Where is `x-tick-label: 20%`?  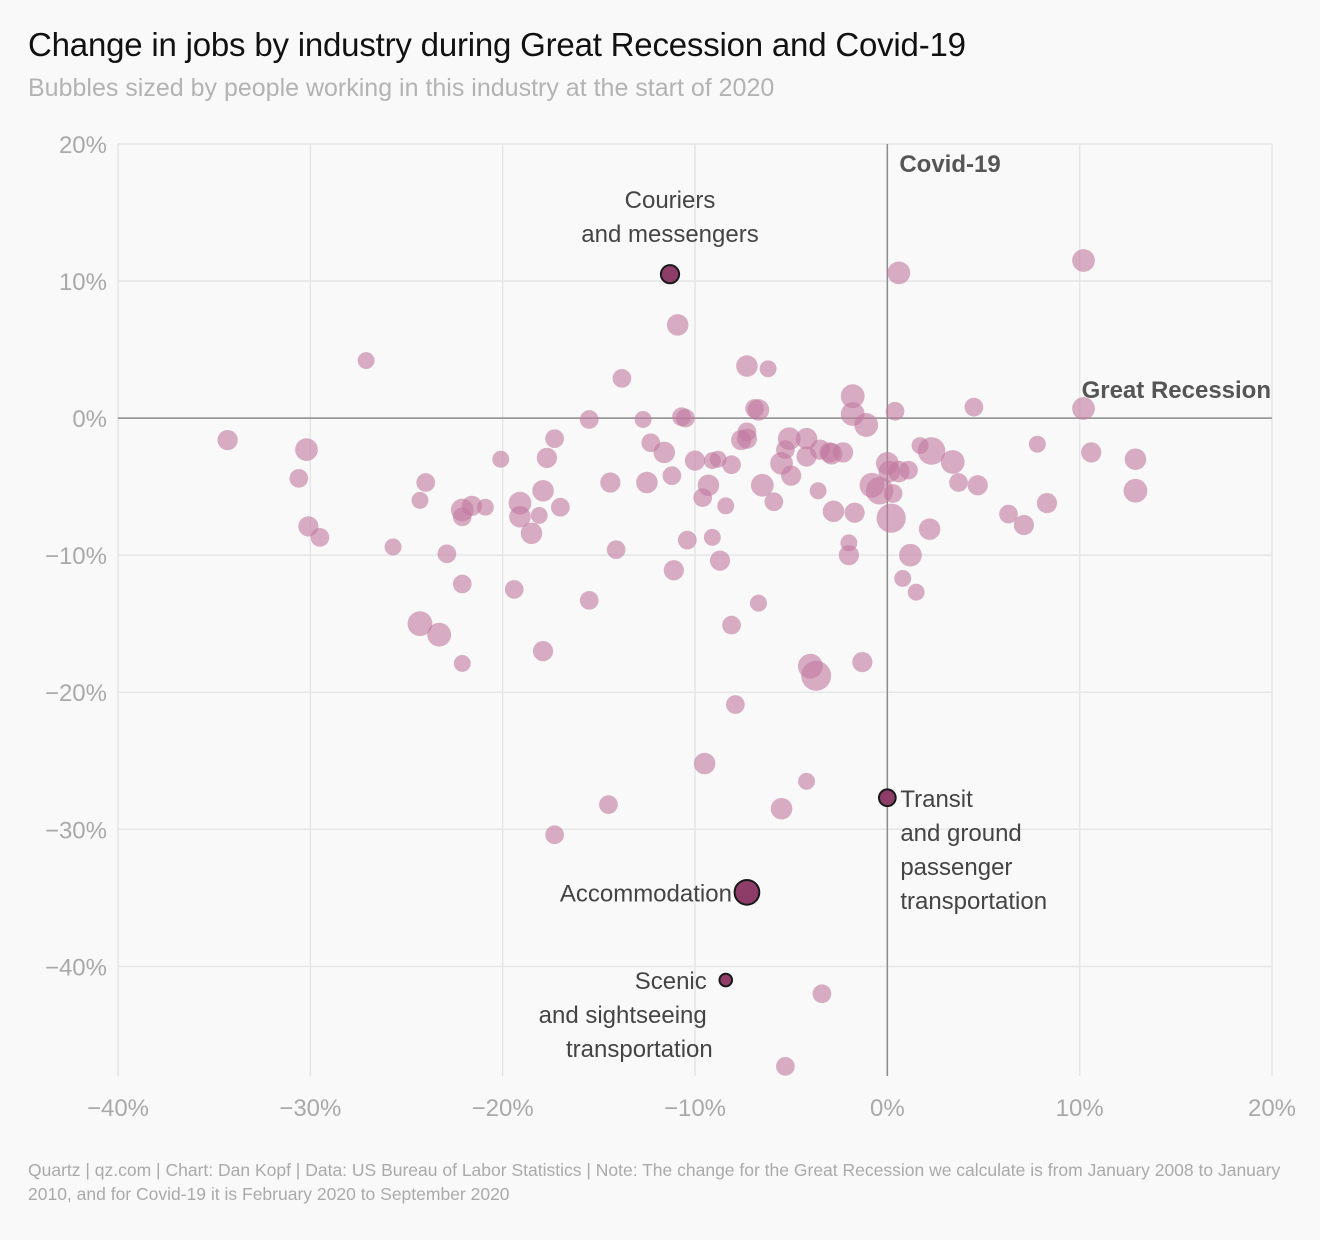
x-tick-label: 20% is located at coordinates (1272, 1108).